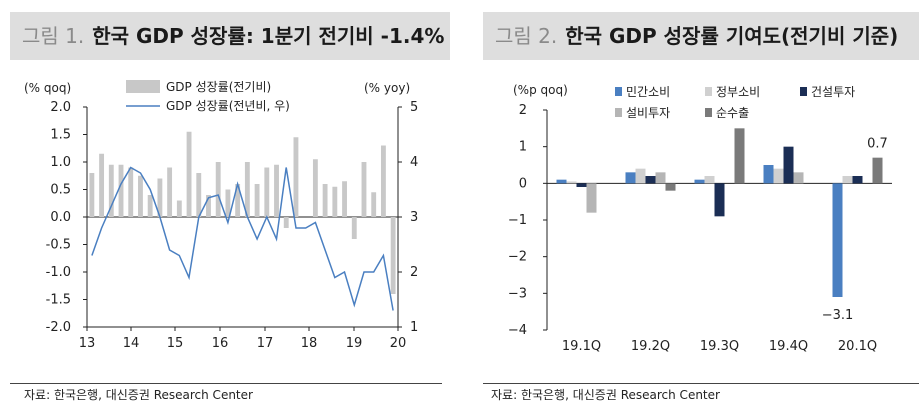  I want to click on legend-label: 설비투자, so click(648, 113).